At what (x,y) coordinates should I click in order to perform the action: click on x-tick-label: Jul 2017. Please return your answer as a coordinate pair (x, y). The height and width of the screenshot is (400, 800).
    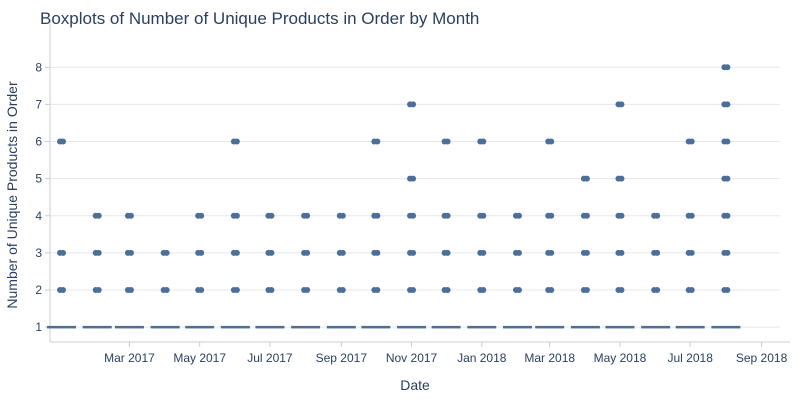
    Looking at the image, I should click on (270, 358).